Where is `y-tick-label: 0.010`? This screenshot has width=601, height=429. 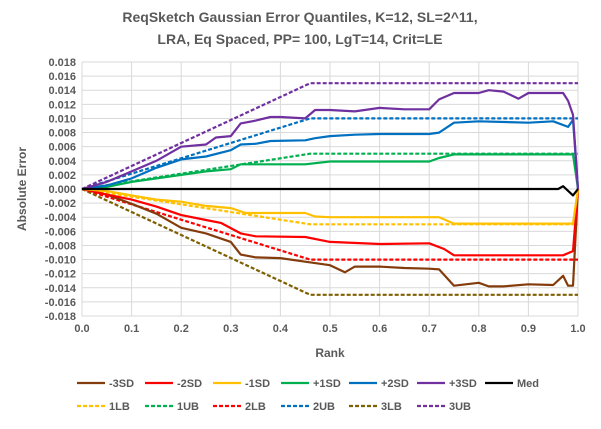
y-tick-label: 0.010 is located at coordinates (62, 119).